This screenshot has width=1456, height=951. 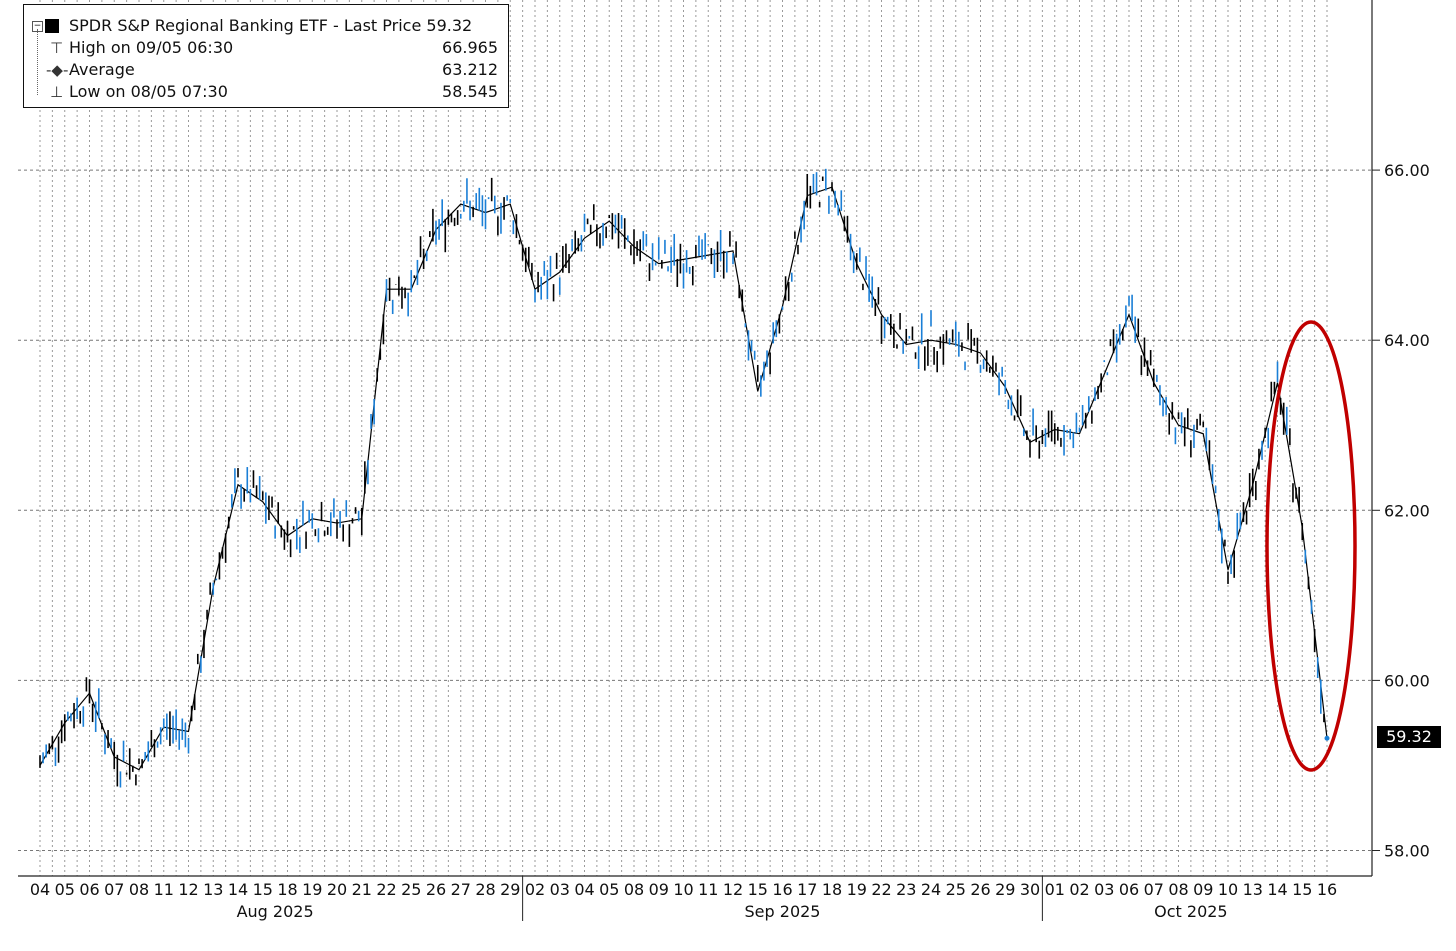 What do you see at coordinates (102, 69) in the screenshot?
I see `legend-average-label: Average` at bounding box center [102, 69].